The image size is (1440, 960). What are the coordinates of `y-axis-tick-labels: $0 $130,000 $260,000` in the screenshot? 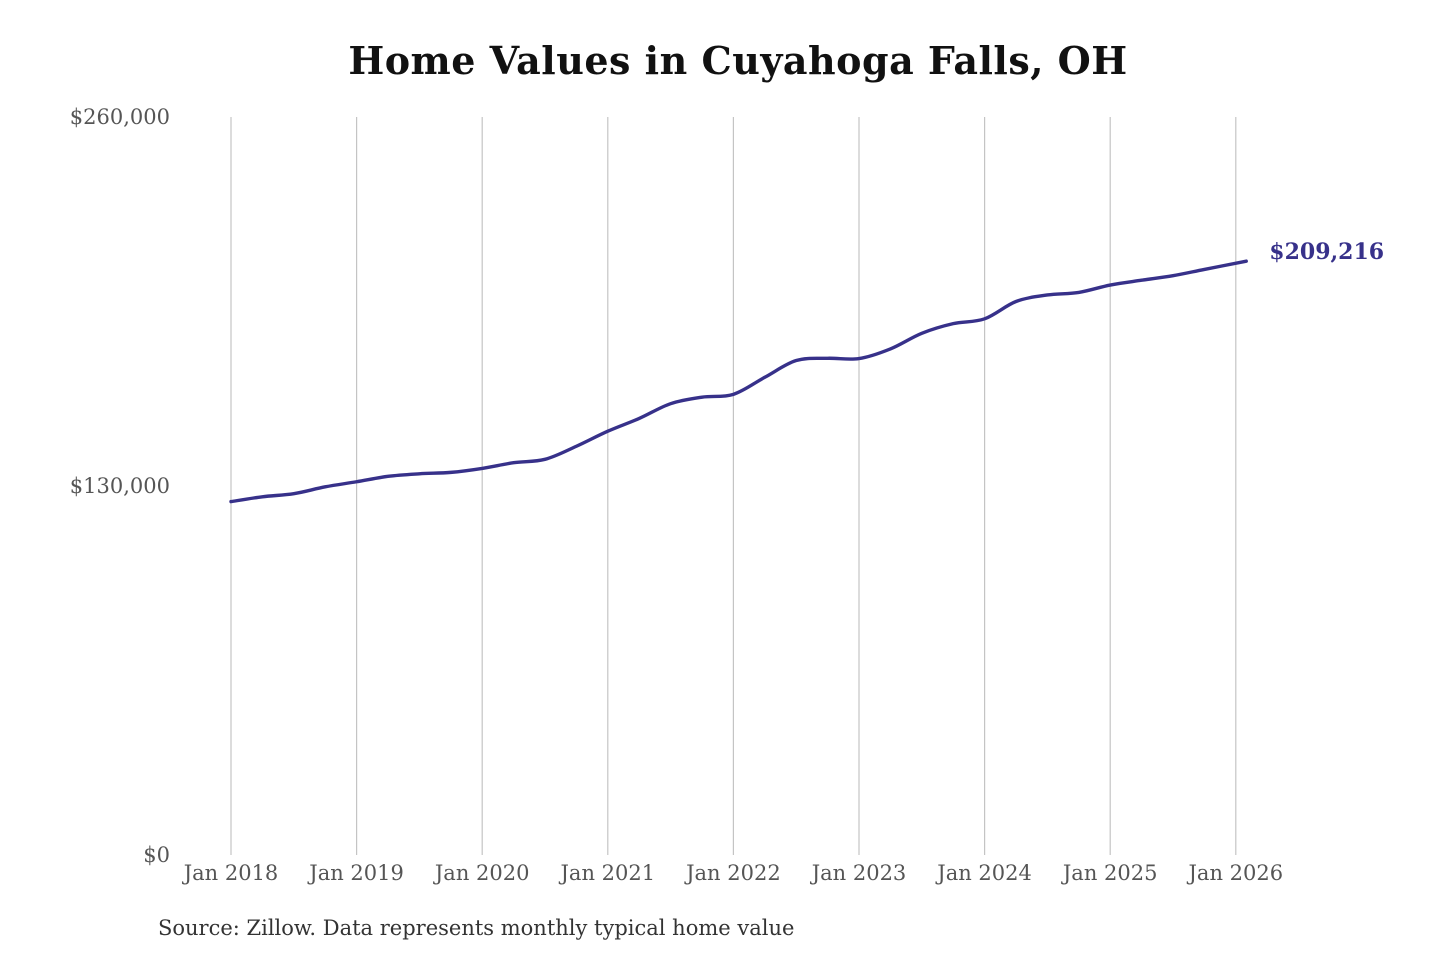 It's located at (120, 486).